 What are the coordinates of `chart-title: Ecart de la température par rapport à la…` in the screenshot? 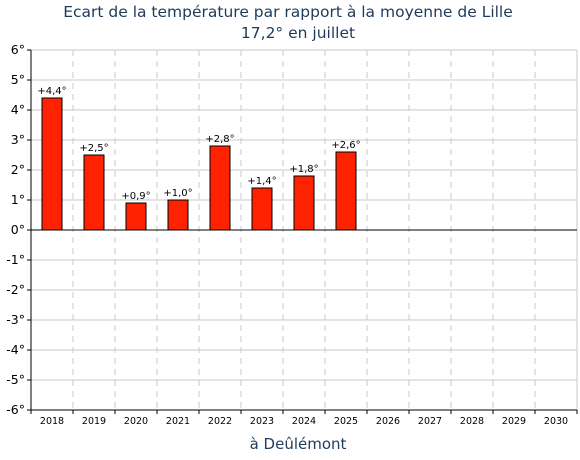 It's located at (288, 12).